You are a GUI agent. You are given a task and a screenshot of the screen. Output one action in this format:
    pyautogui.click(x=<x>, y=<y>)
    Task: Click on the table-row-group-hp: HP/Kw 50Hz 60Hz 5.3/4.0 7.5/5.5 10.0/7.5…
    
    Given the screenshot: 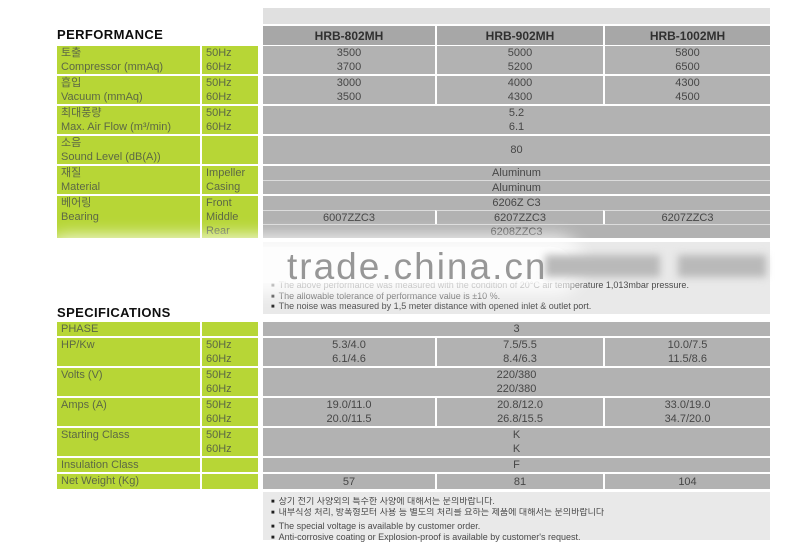 What is the action you would take?
    pyautogui.click(x=413, y=352)
    